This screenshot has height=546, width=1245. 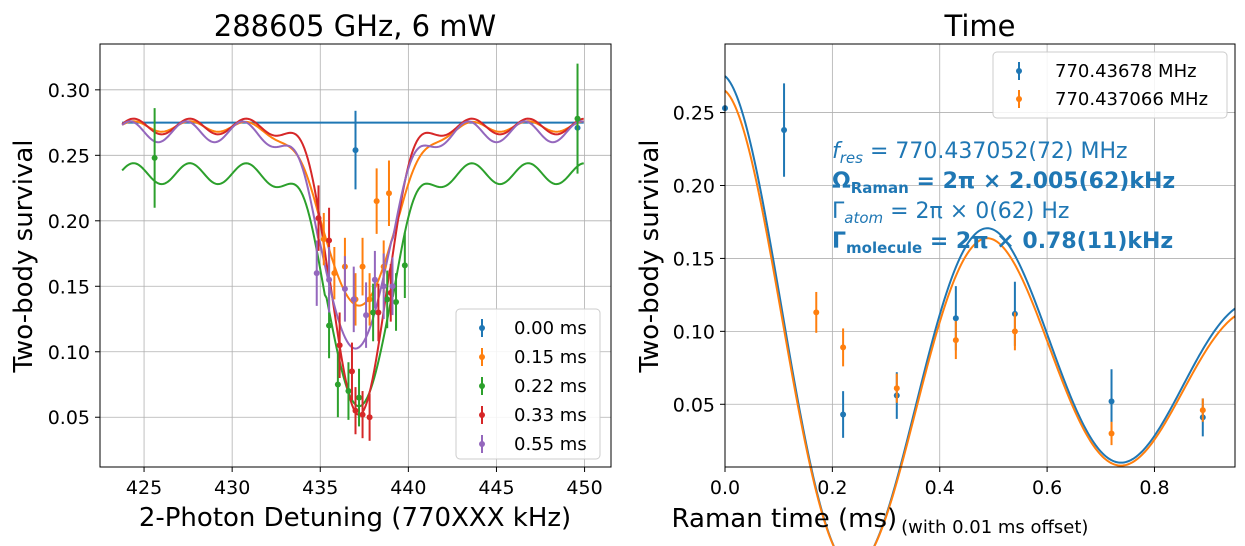 What do you see at coordinates (355, 26) in the screenshot?
I see `left-chart-title: 288605 GHz, 6 mW` at bounding box center [355, 26].